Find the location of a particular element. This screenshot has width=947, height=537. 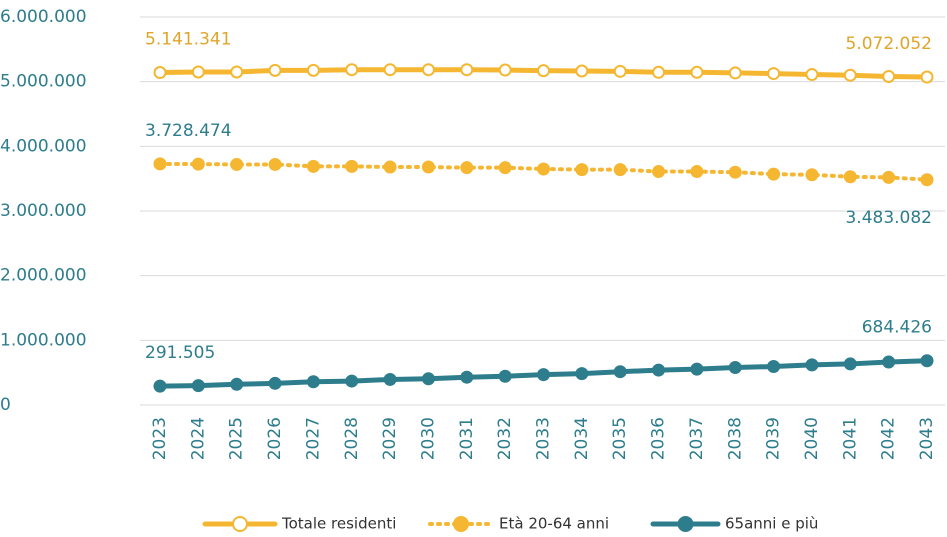

y-tick-label: 4.000.000 is located at coordinates (43, 146).